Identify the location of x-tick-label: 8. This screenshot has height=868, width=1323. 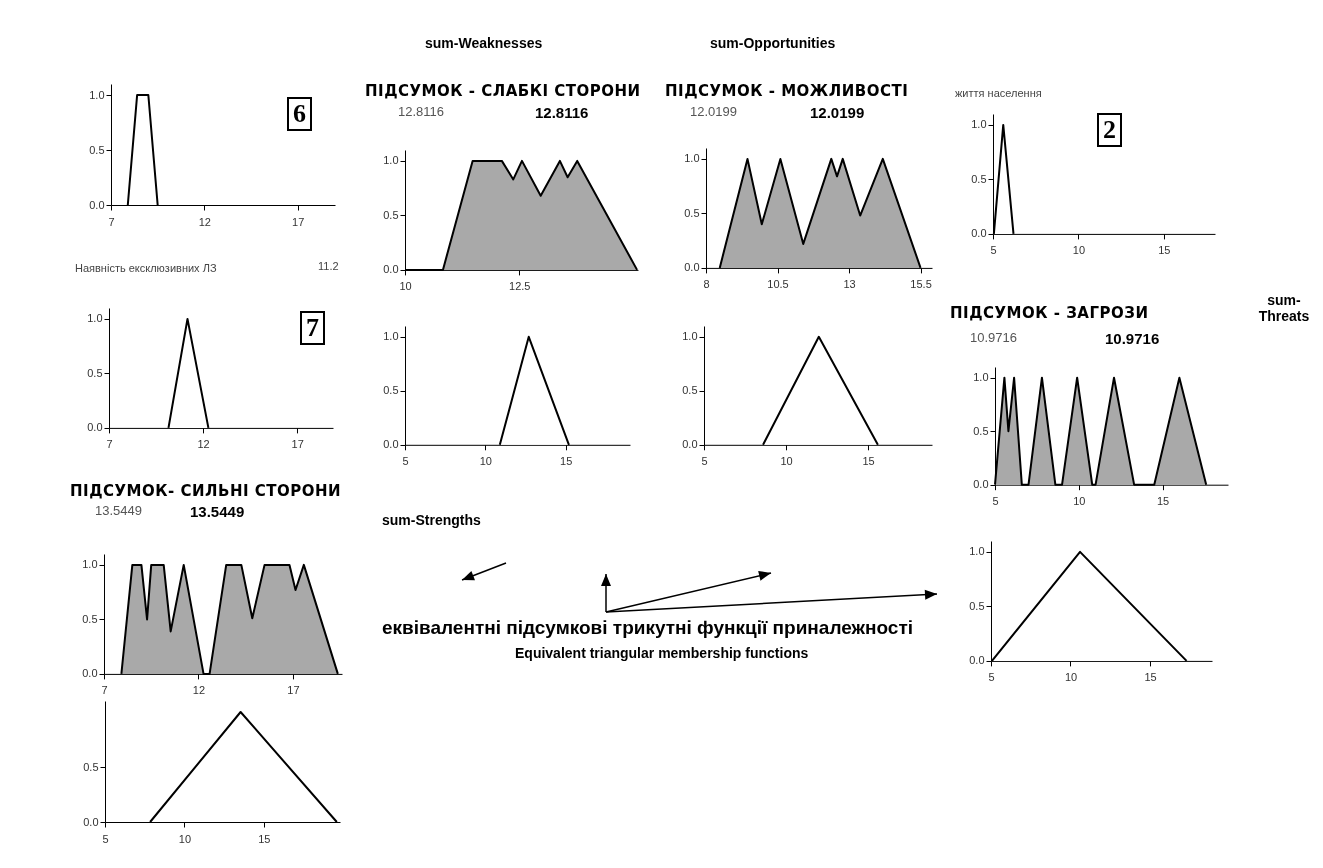
(706, 284).